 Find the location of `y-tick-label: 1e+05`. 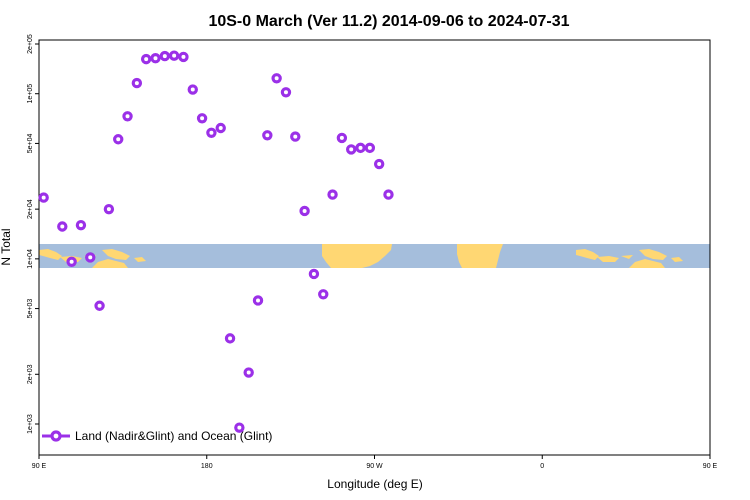

y-tick-label: 1e+05 is located at coordinates (30, 94).